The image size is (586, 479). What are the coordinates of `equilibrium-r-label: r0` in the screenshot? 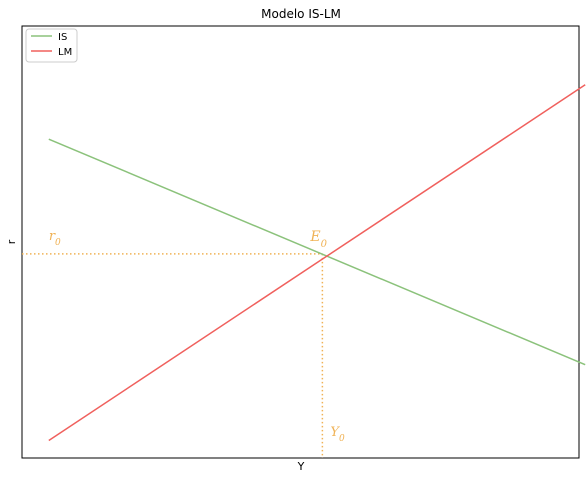 It's located at (55, 238).